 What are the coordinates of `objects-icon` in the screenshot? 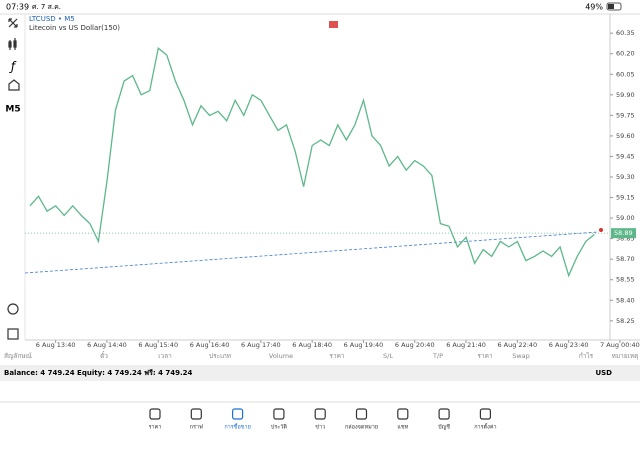 It's located at (14, 85).